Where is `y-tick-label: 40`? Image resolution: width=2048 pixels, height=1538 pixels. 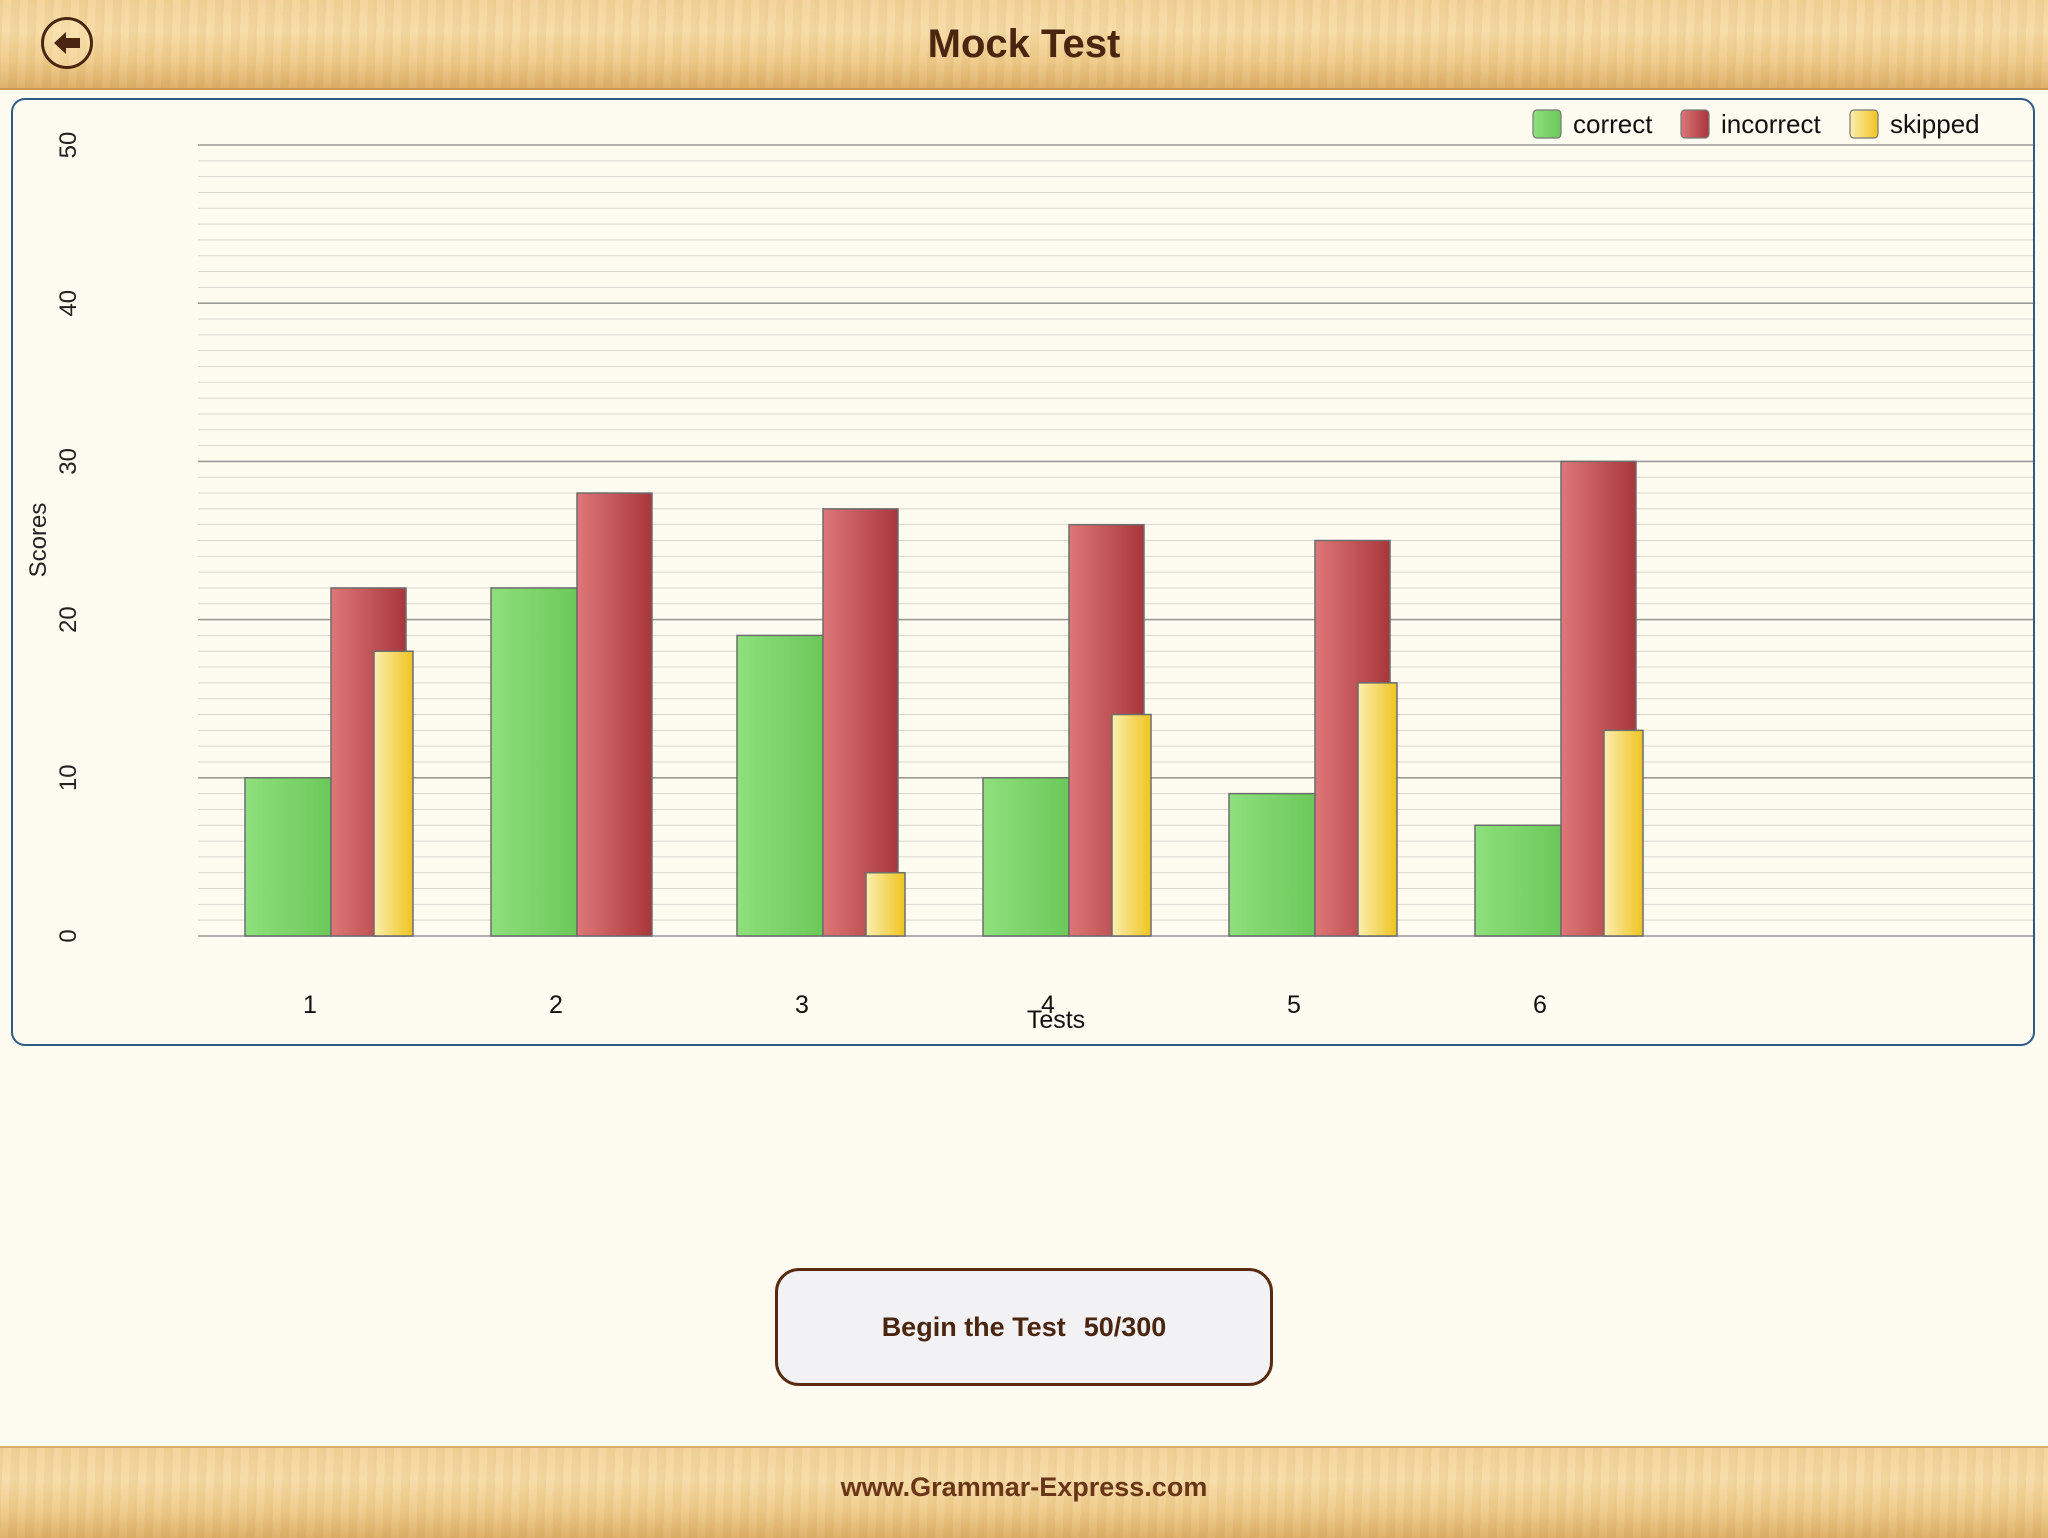
y-tick-label: 40 is located at coordinates (68, 303).